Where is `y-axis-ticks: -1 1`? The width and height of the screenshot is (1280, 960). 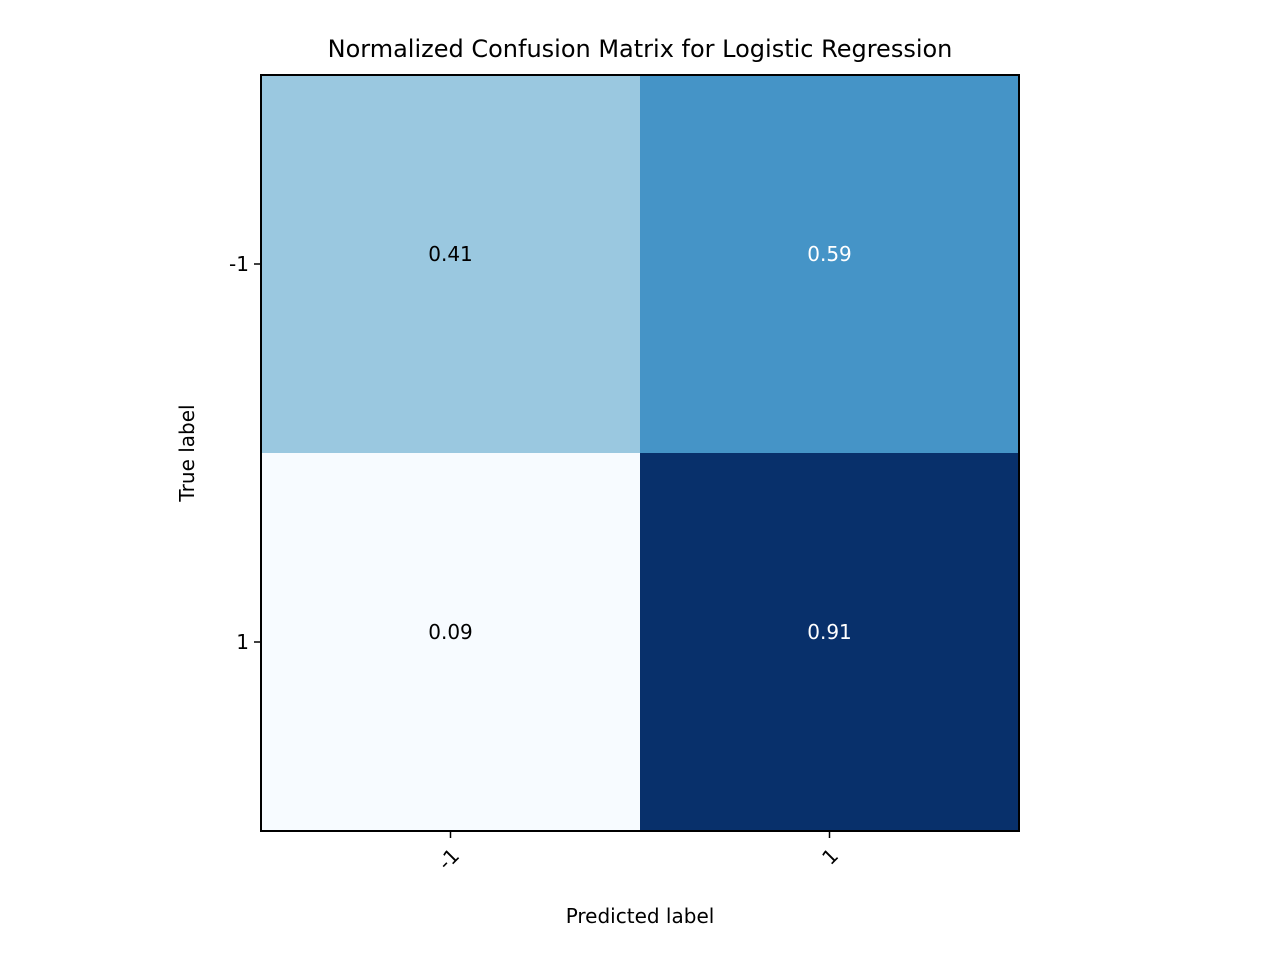
y-axis-ticks: -1 1 is located at coordinates (245, 453).